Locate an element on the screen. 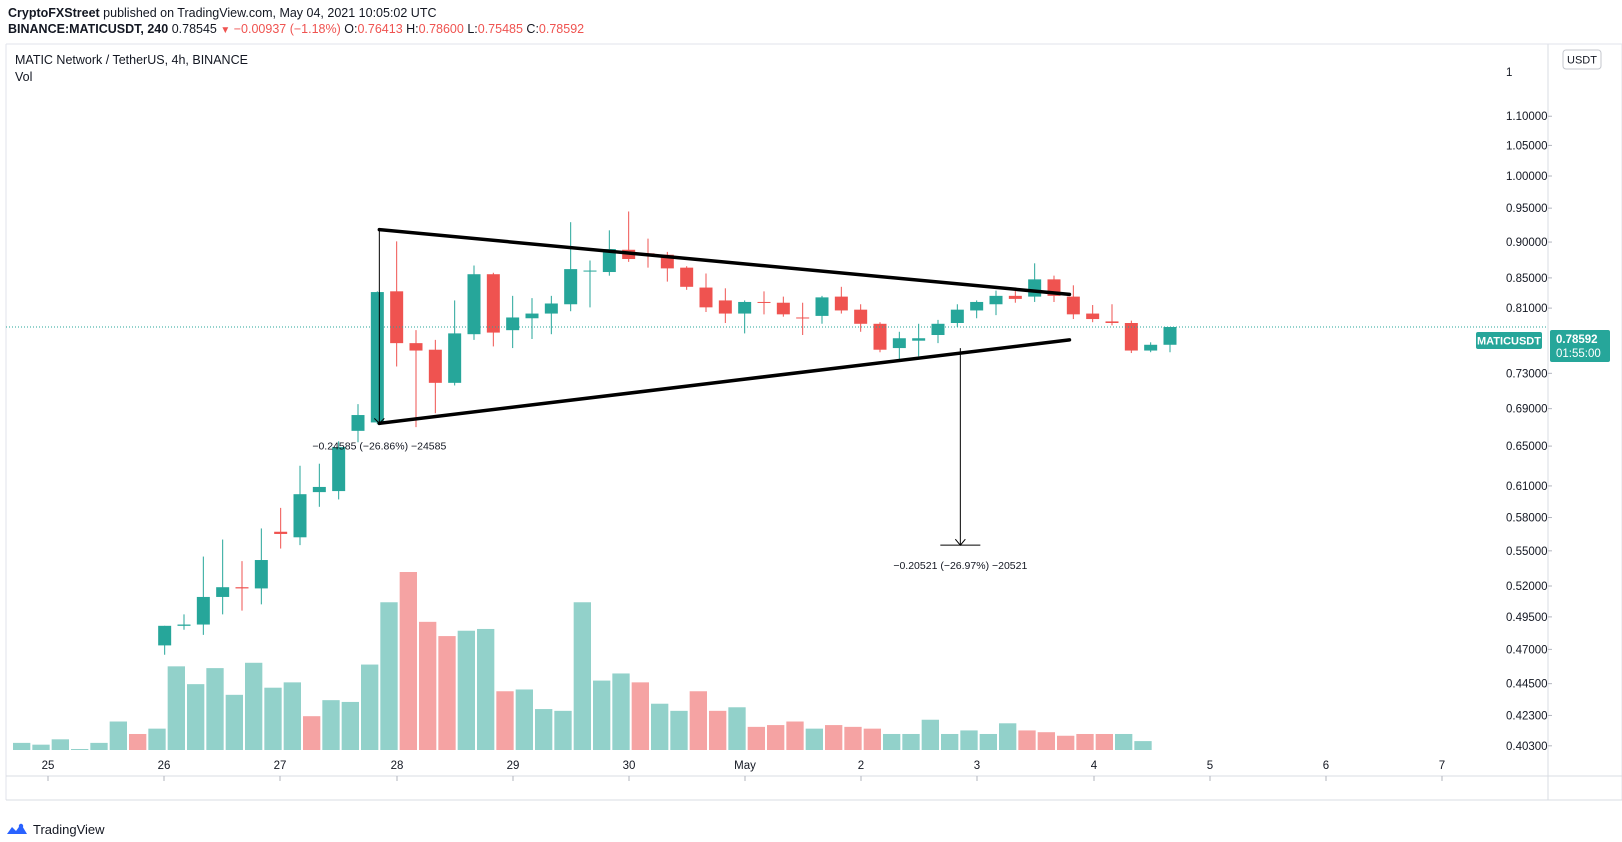  time-tick-label: 5 is located at coordinates (1210, 766).